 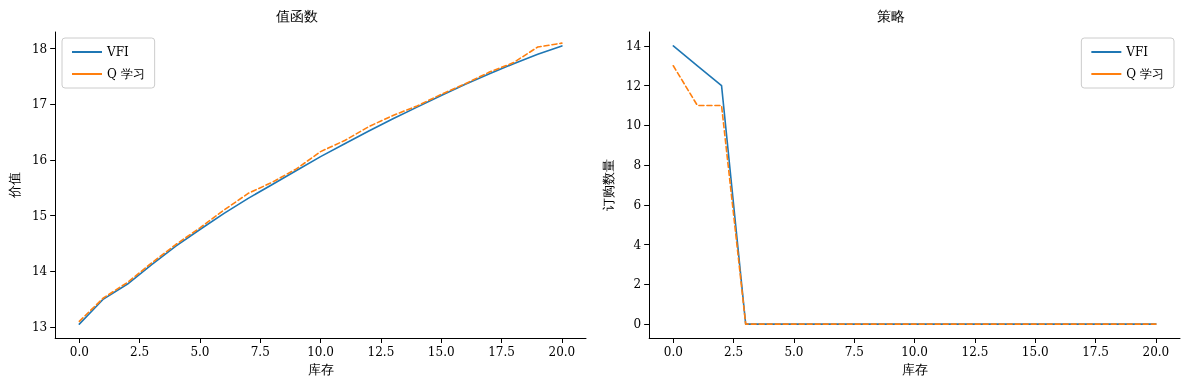 I want to click on y-axis-title: 订购数量, so click(x=608, y=185).